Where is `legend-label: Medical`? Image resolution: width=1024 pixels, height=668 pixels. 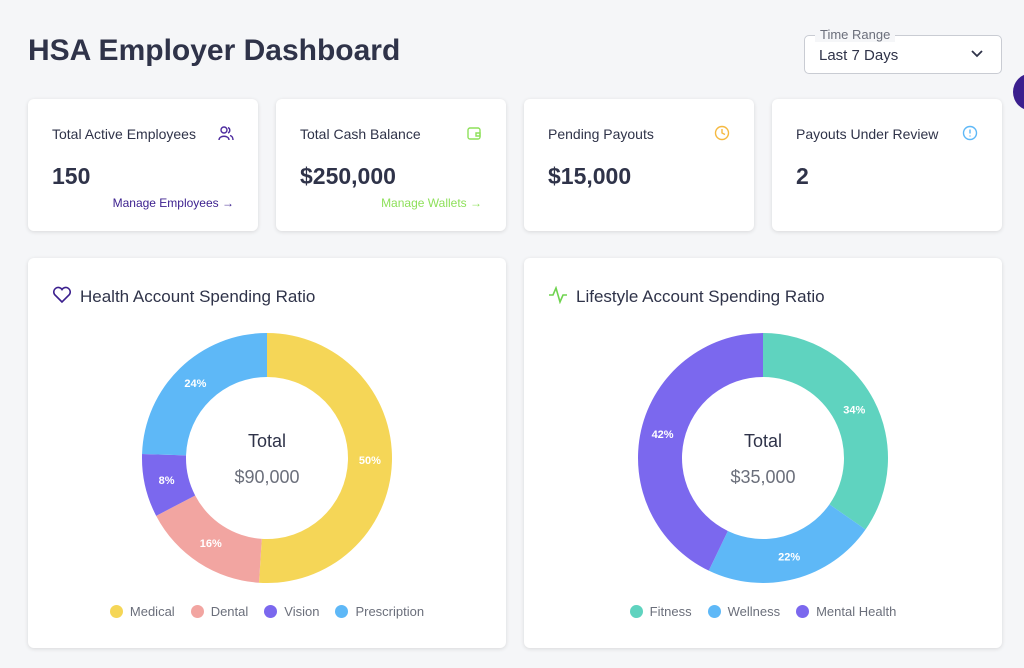 legend-label: Medical is located at coordinates (152, 611).